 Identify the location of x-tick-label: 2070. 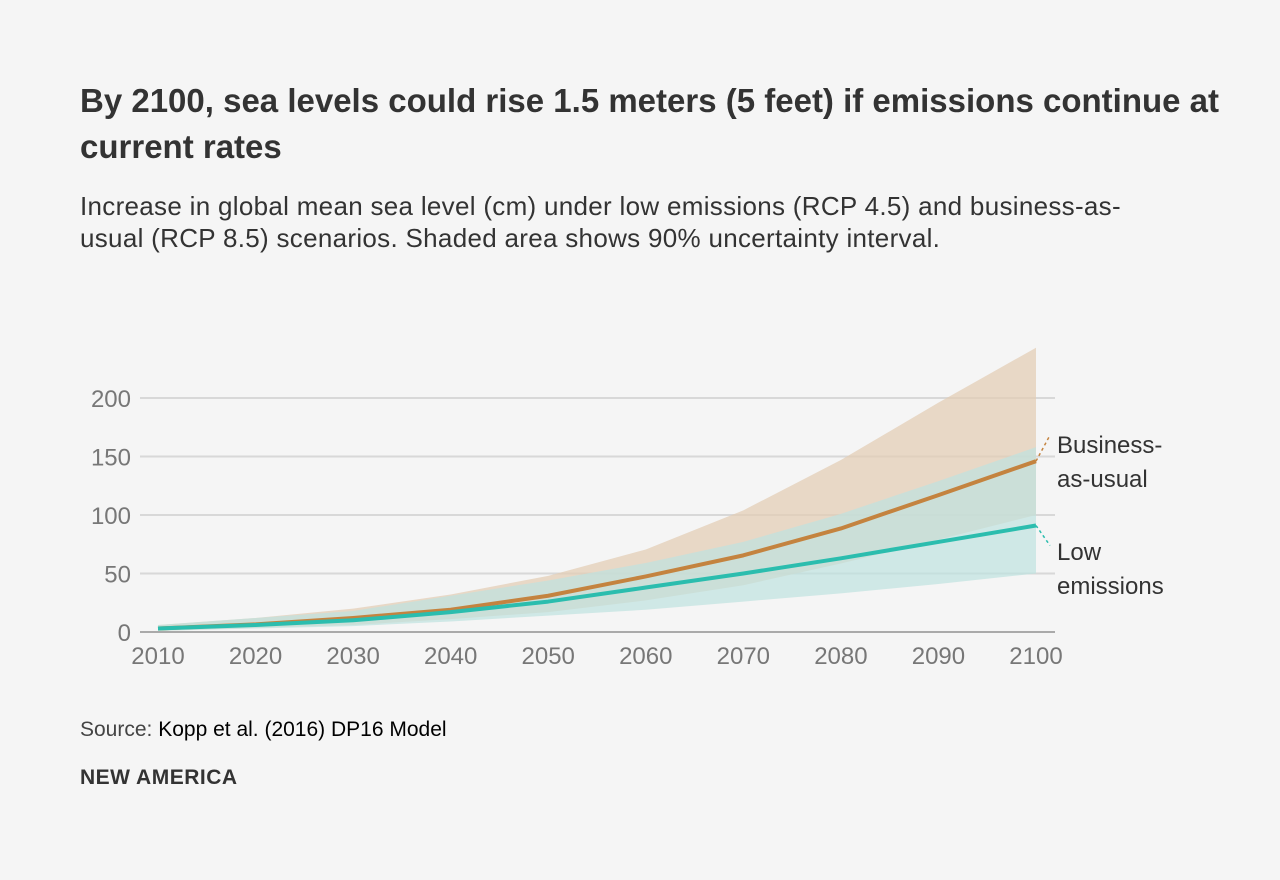
(743, 656).